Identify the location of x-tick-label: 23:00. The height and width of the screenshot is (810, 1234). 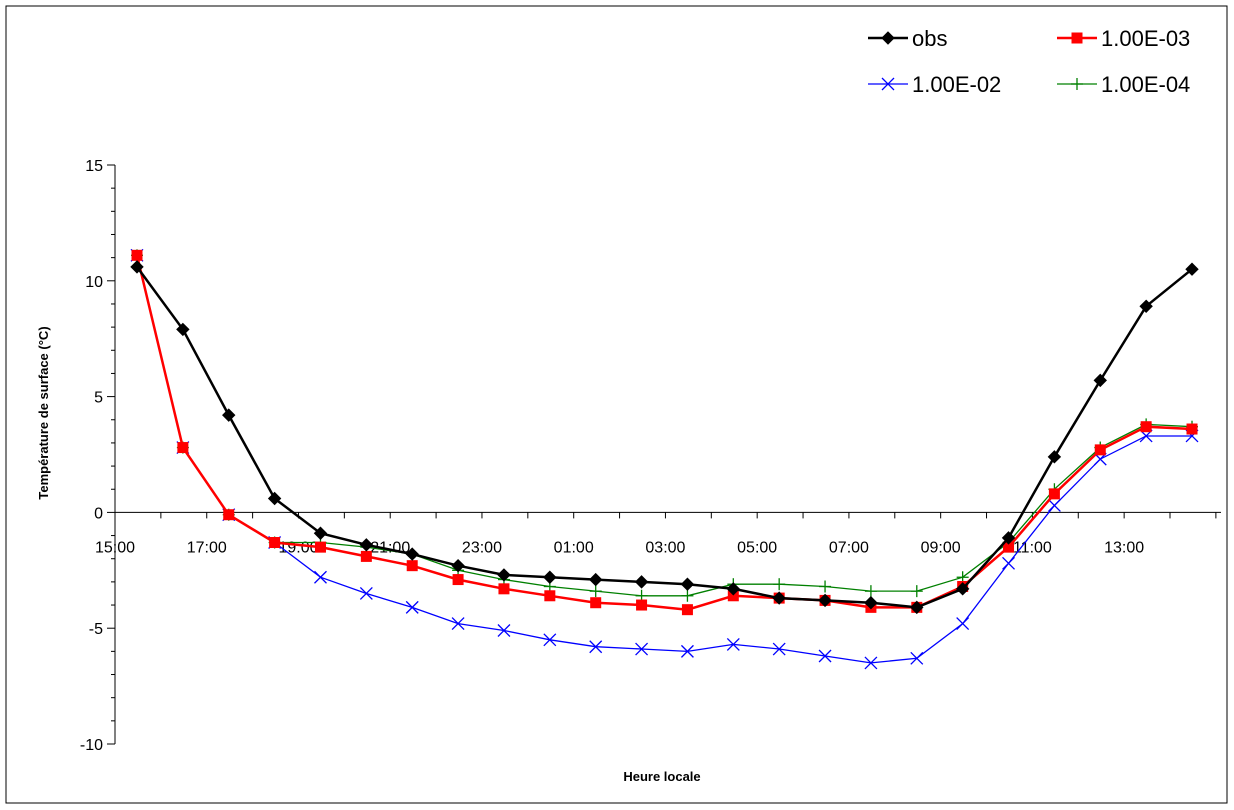
(482, 547).